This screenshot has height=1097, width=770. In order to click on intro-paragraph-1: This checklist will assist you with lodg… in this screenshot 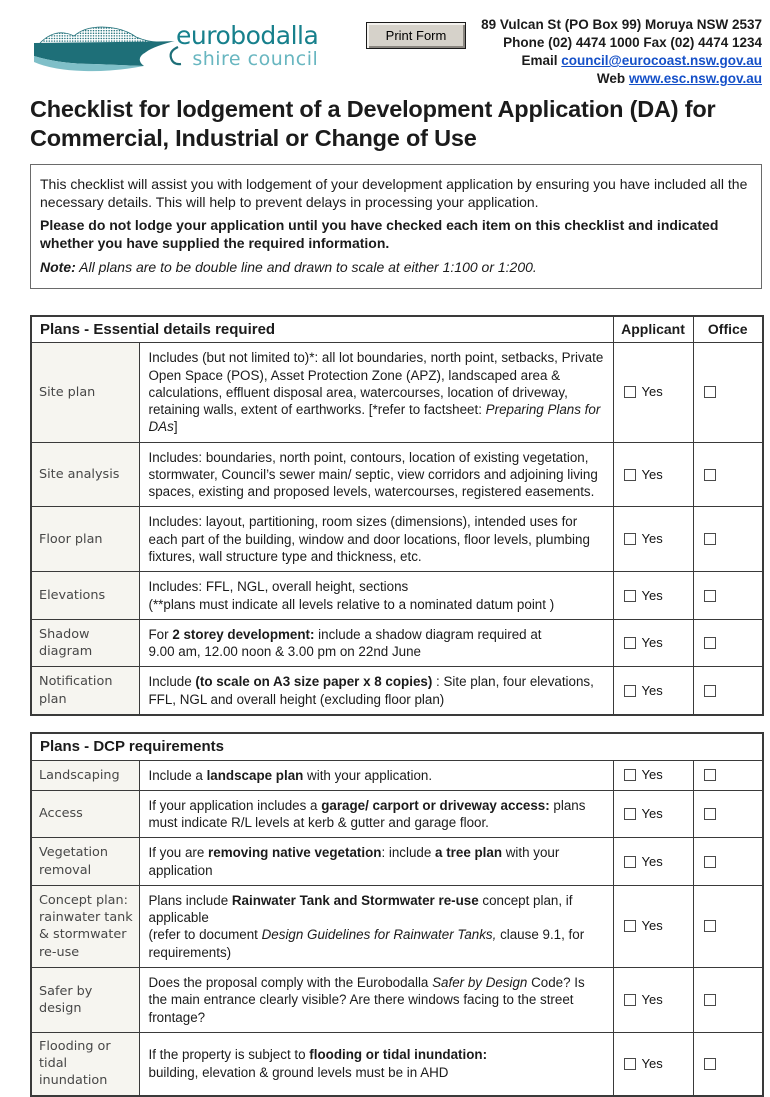, I will do `click(394, 192)`.